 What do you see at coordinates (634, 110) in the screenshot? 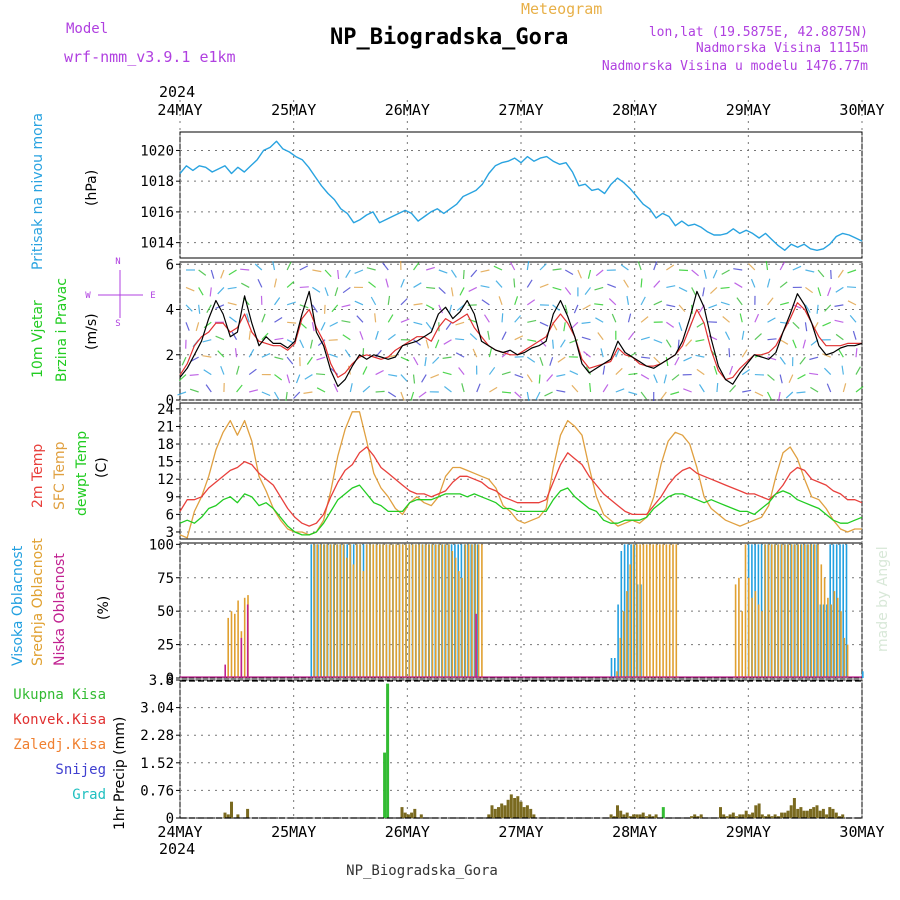
I see `x-tick-label-top: 28MAY` at bounding box center [634, 110].